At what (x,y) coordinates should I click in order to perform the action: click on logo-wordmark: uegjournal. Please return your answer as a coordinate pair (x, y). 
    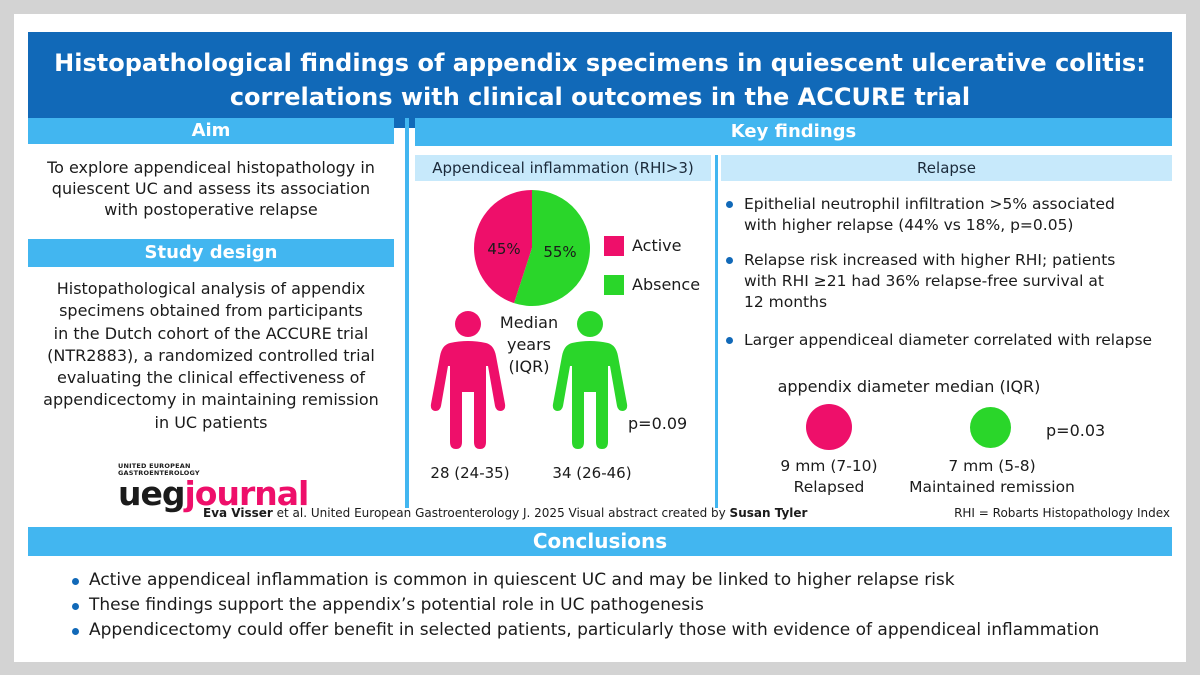
    Looking at the image, I should click on (214, 493).